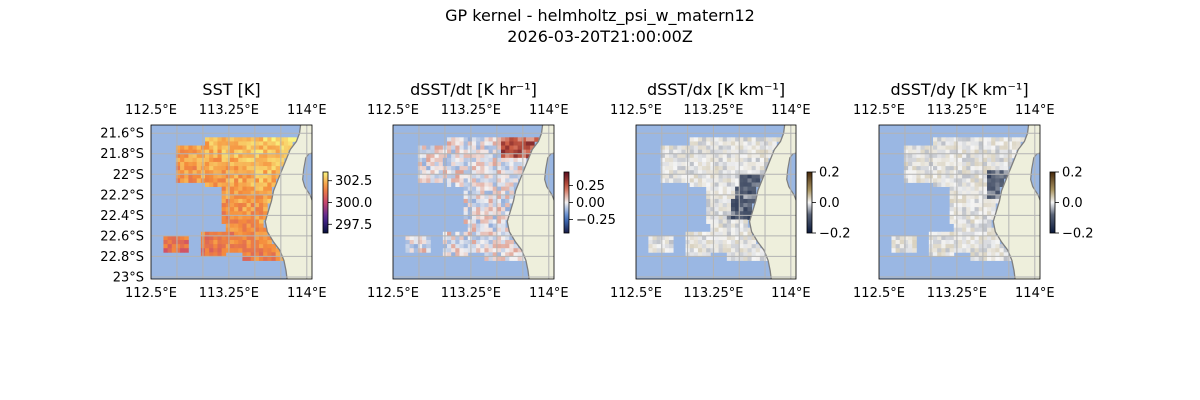 The image size is (1200, 400). What do you see at coordinates (473, 202) in the screenshot?
I see `gridlines` at bounding box center [473, 202].